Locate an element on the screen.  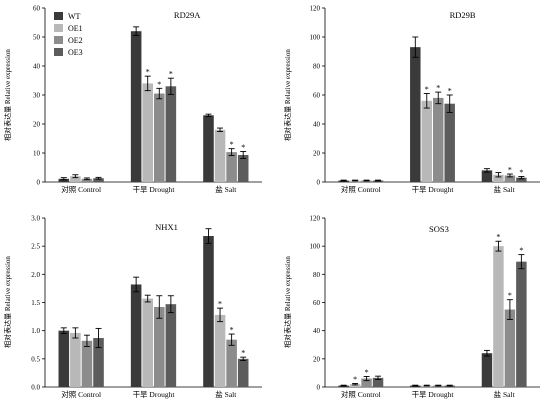
chart-title: RD29A is located at coordinates (187, 15).